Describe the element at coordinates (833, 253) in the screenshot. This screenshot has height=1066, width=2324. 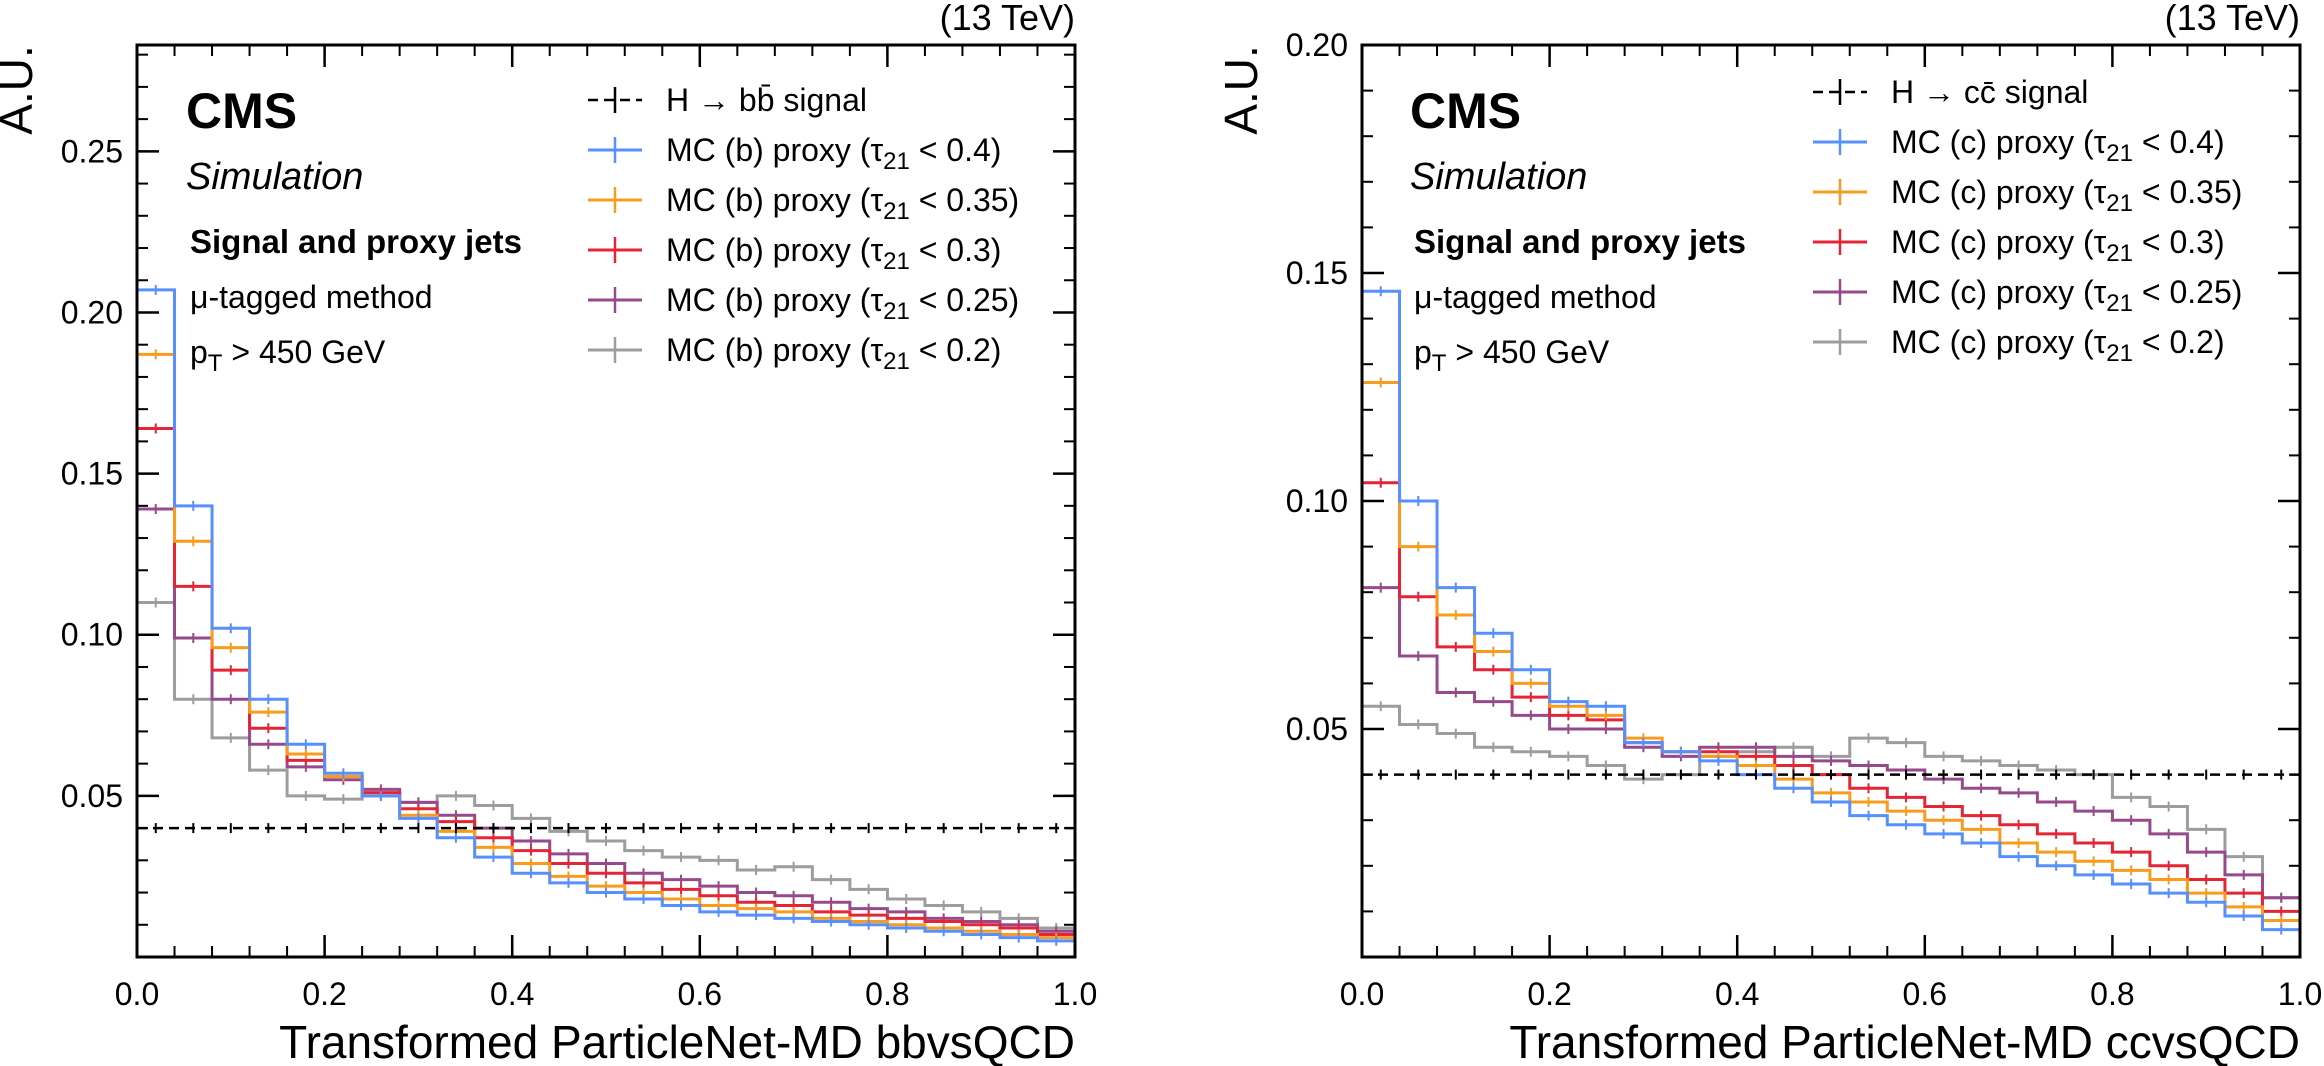
I see `legend-label: MC (b) proxy (τ21 < 0.3)` at that location.